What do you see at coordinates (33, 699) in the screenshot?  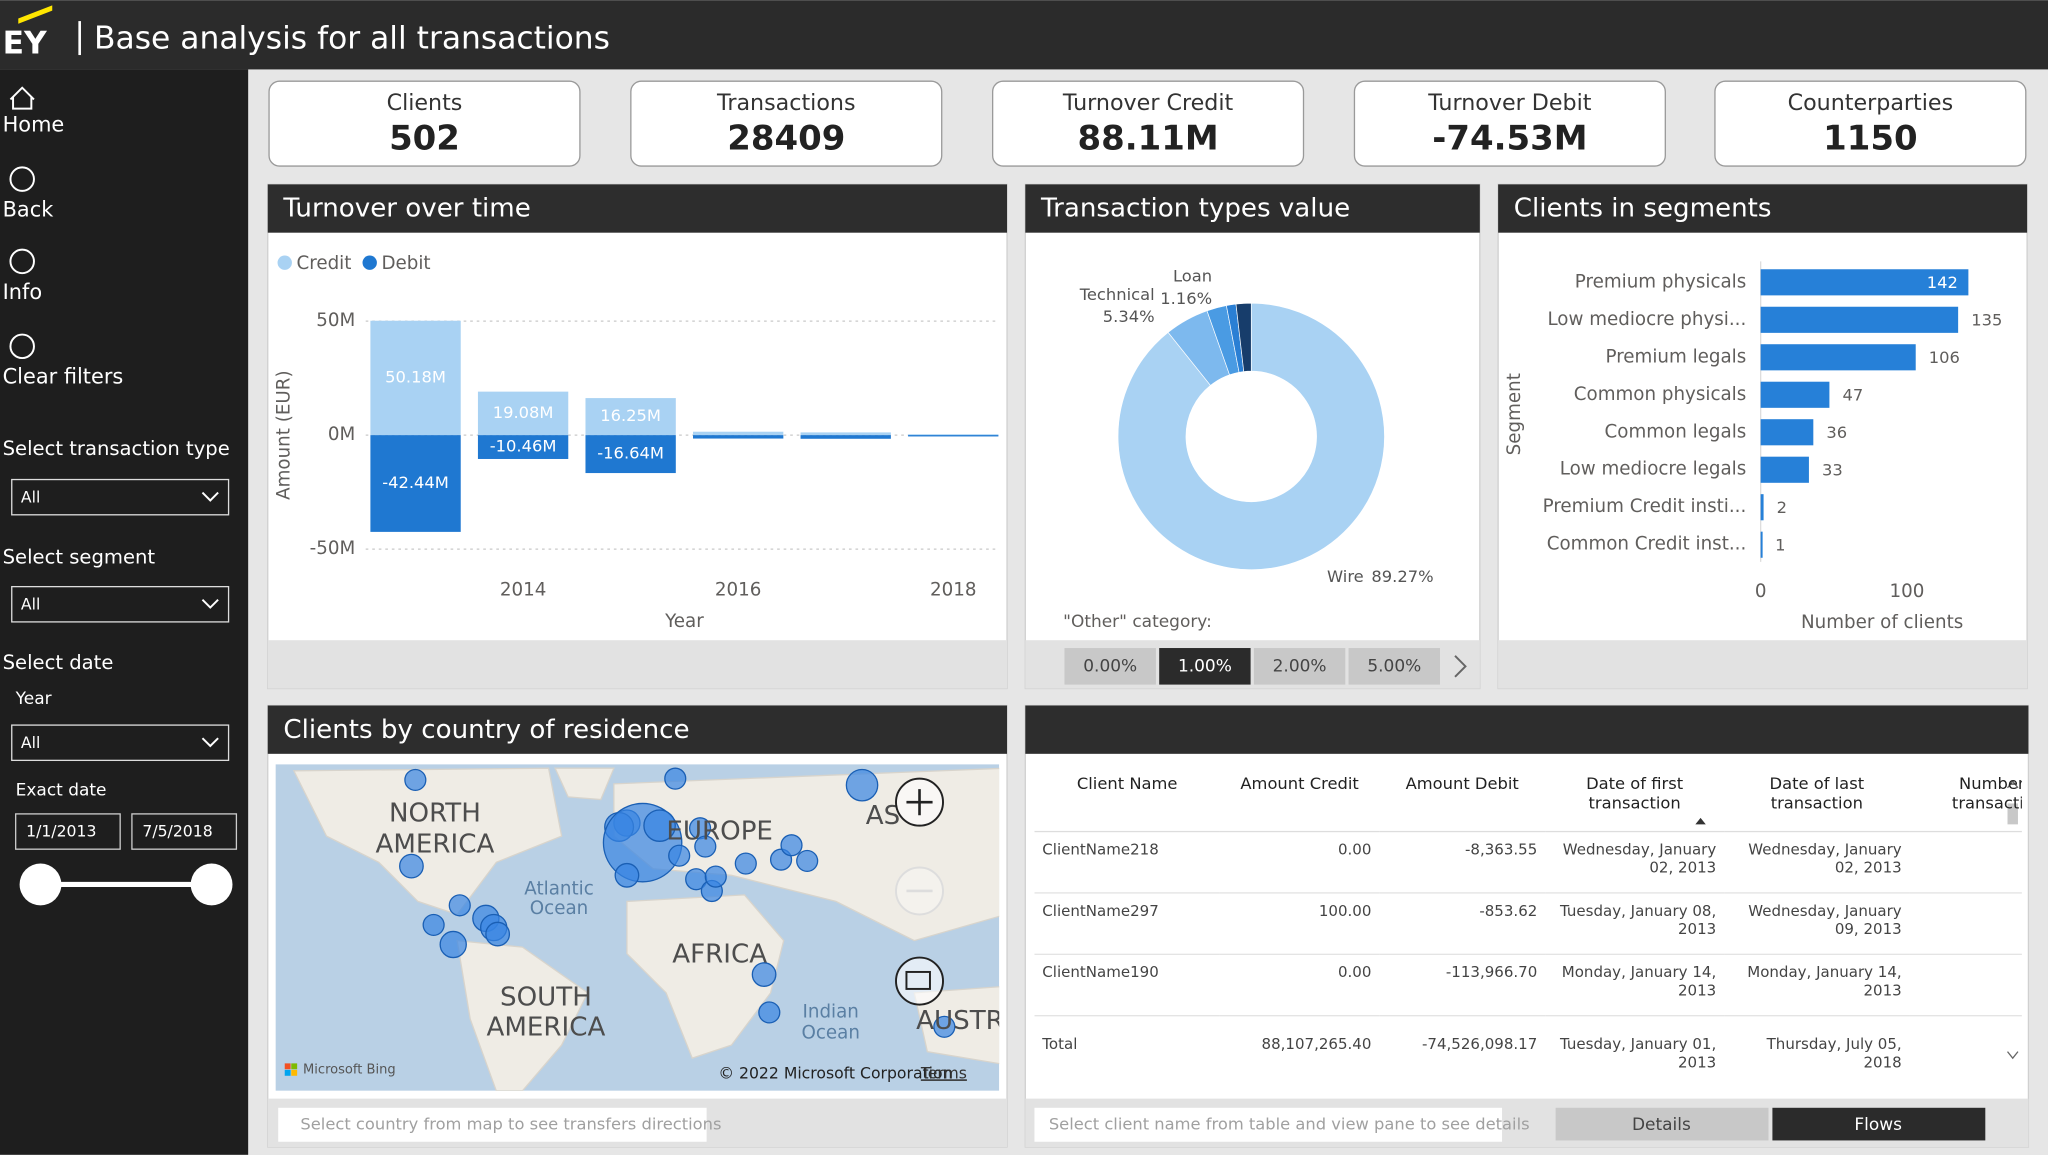 I see `filter-sublabel: Year` at bounding box center [33, 699].